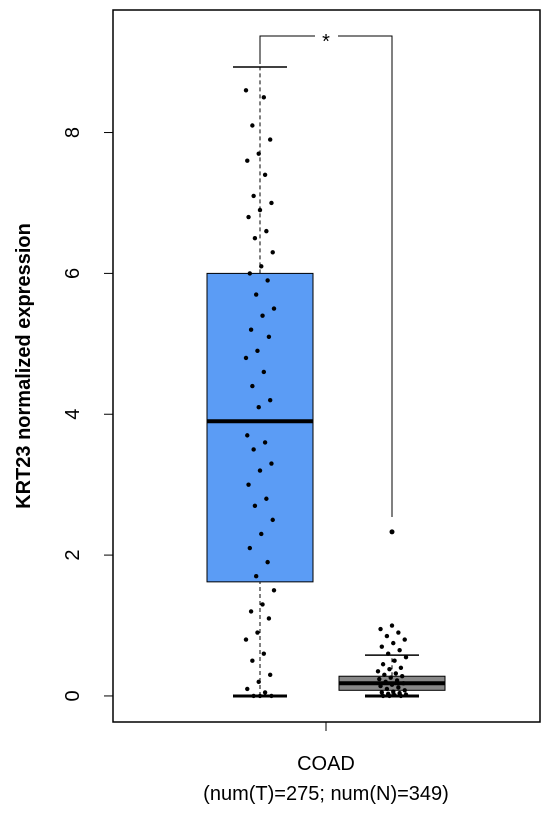  What do you see at coordinates (326, 794) in the screenshot?
I see `subtitle: (num(T)=275; num(N)=349)` at bounding box center [326, 794].